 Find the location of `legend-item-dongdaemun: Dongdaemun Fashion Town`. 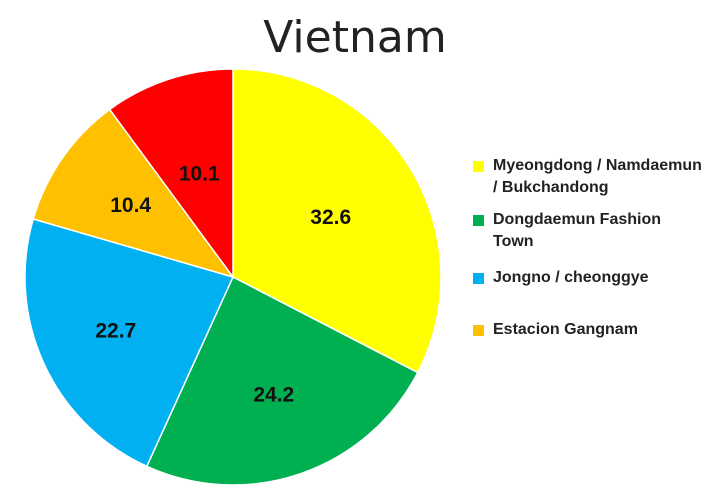

legend-item-dongdaemun: Dongdaemun Fashion Town is located at coordinates (589, 231).